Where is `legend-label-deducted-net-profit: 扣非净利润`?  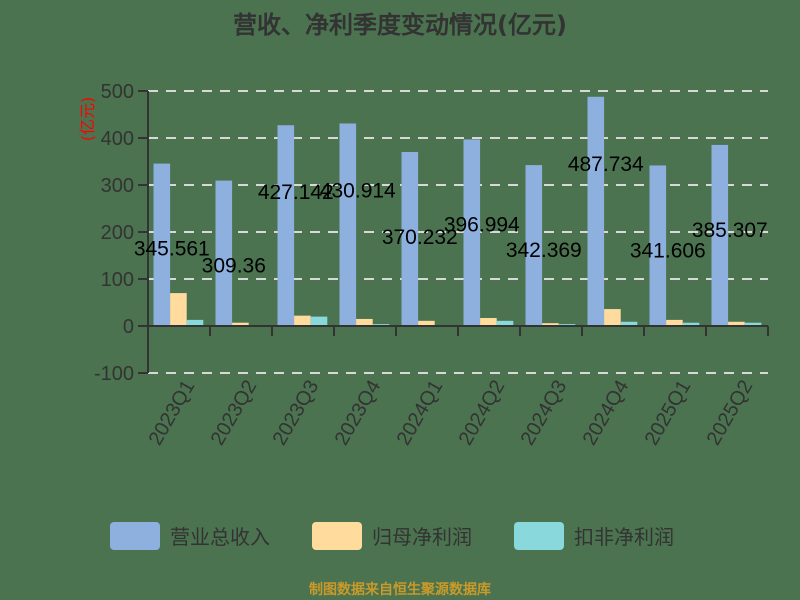 legend-label-deducted-net-profit: 扣非净利润 is located at coordinates (624, 537).